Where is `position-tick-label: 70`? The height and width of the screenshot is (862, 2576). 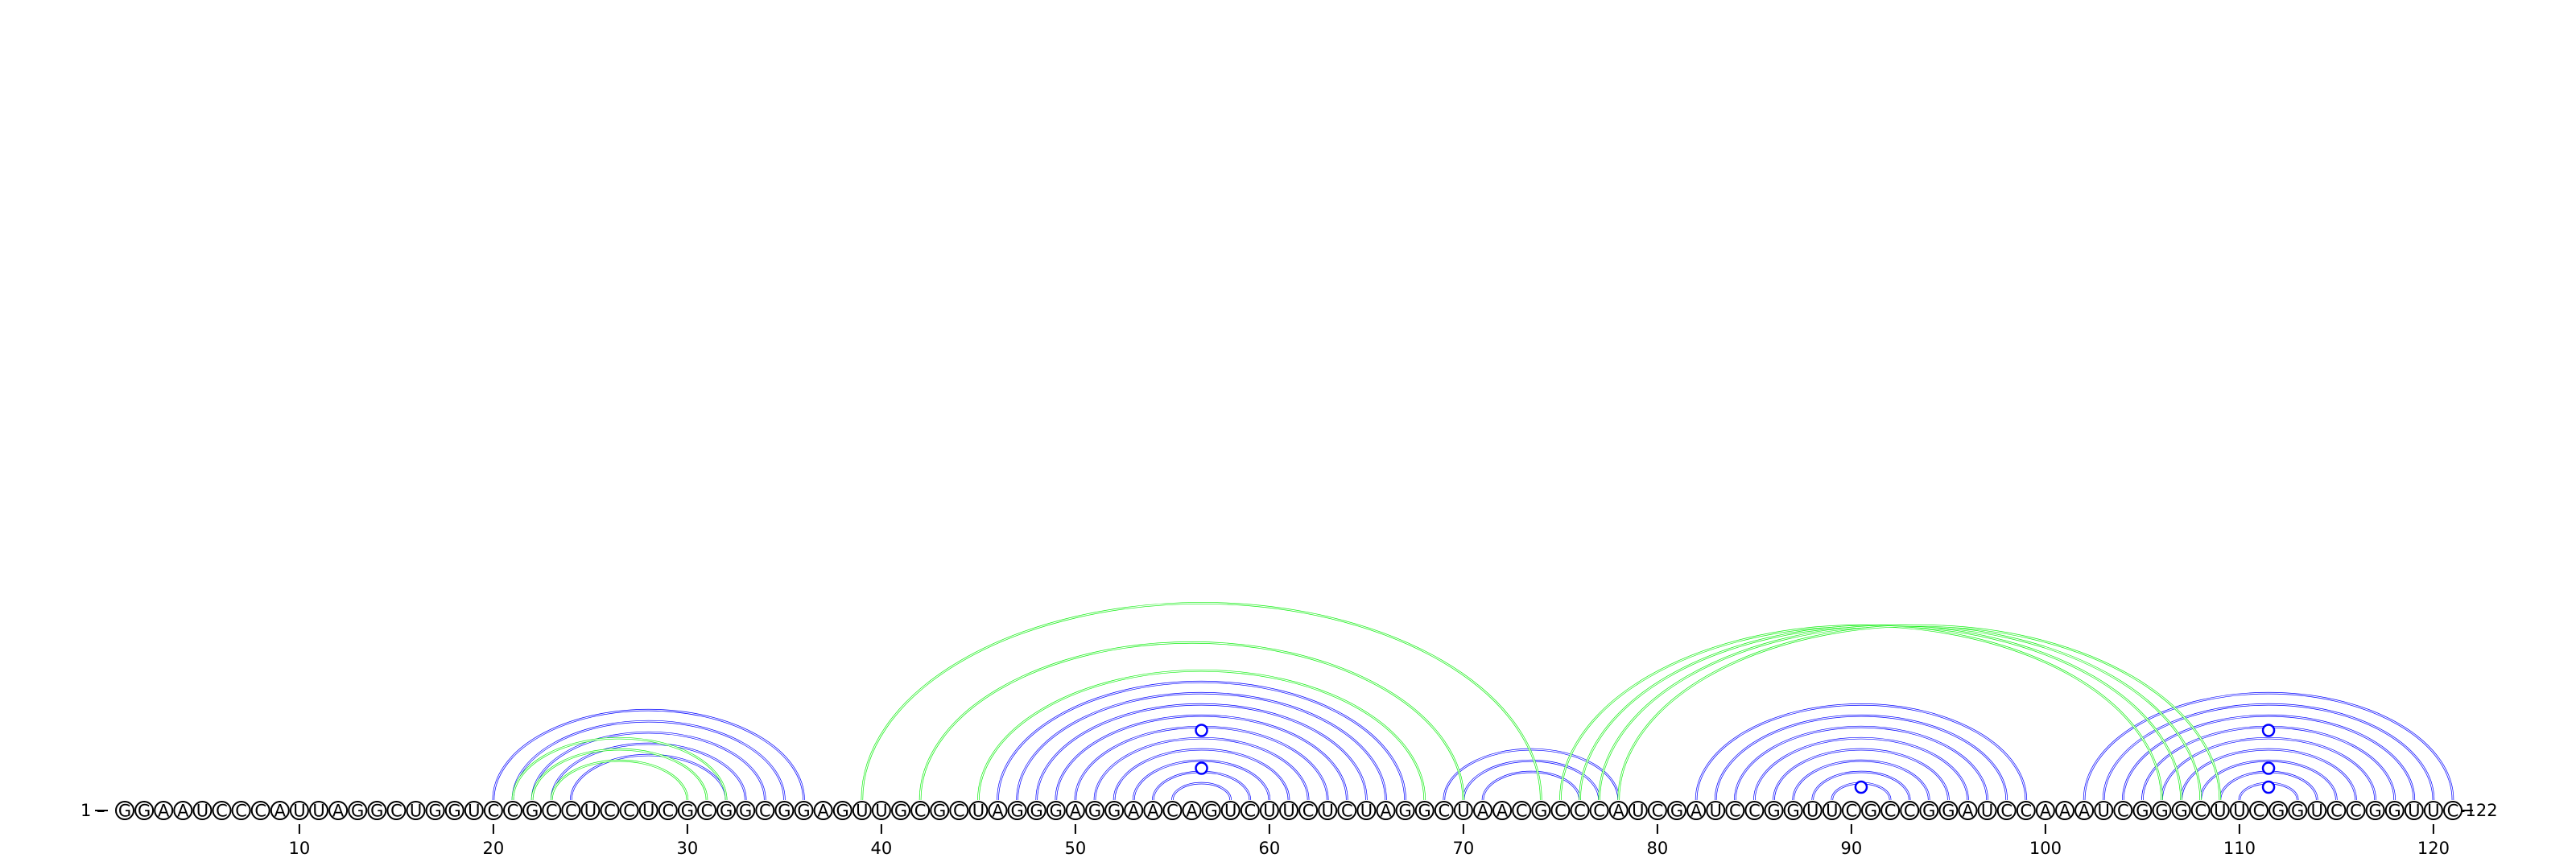
position-tick-label: 70 is located at coordinates (1464, 848).